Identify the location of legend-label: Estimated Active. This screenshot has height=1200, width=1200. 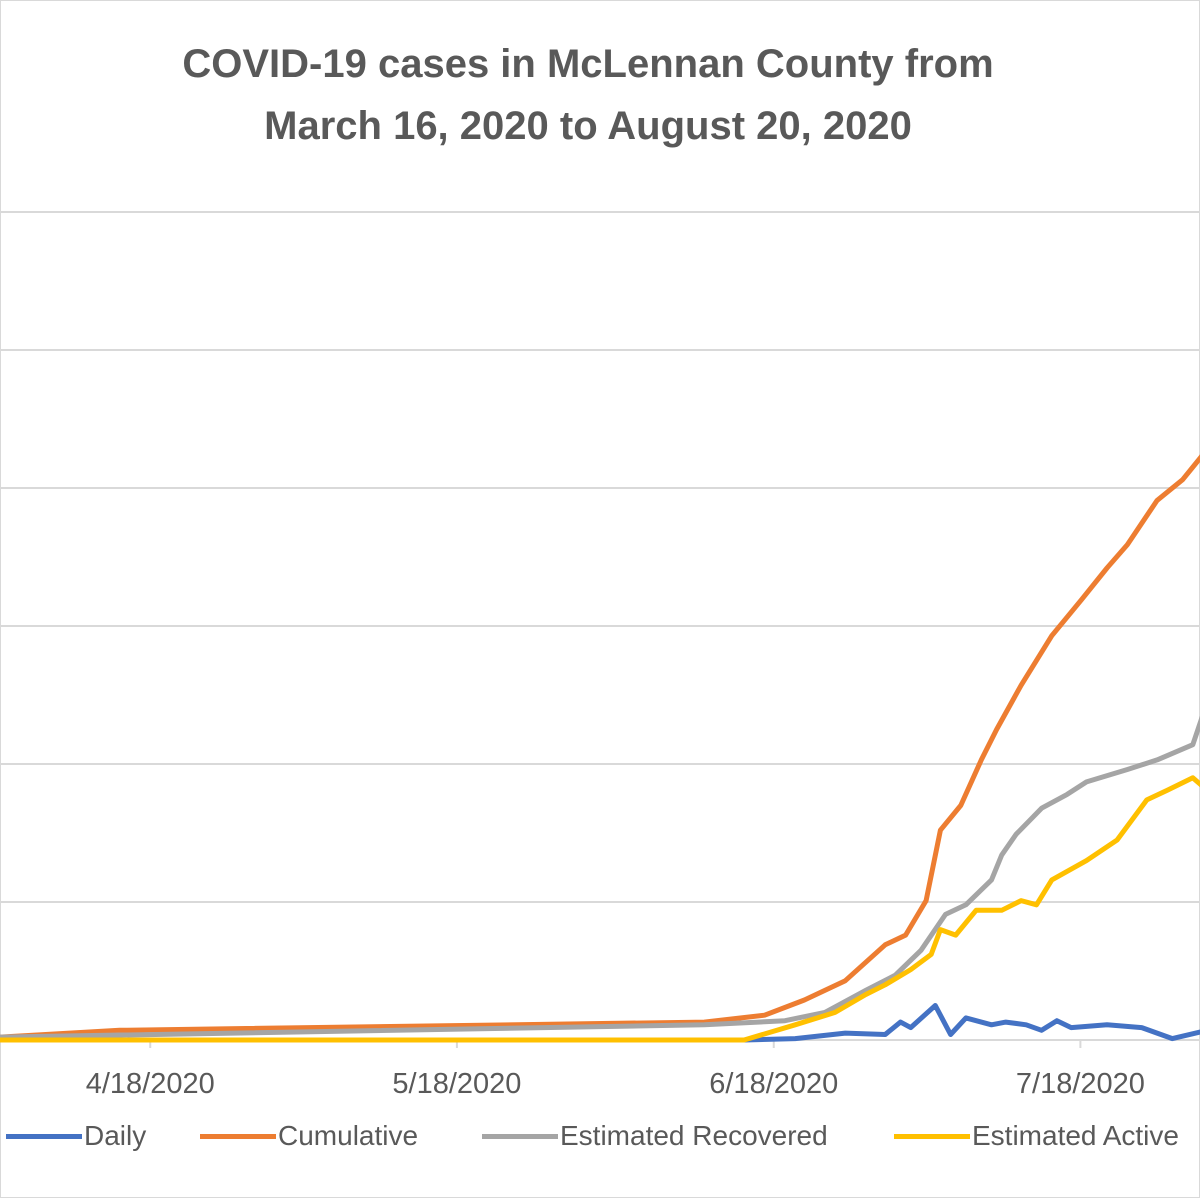
(1075, 1135).